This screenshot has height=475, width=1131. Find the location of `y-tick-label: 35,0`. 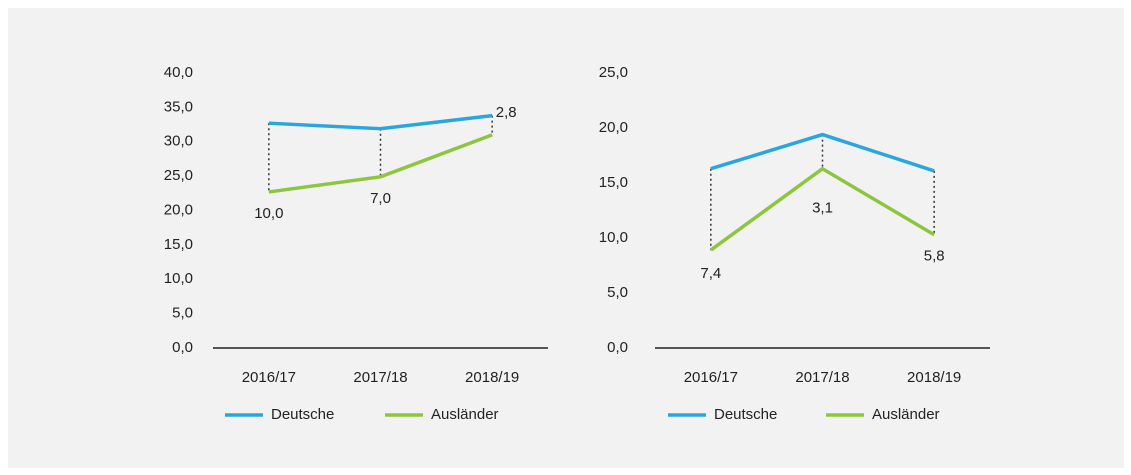

y-tick-label: 35,0 is located at coordinates (178, 106).